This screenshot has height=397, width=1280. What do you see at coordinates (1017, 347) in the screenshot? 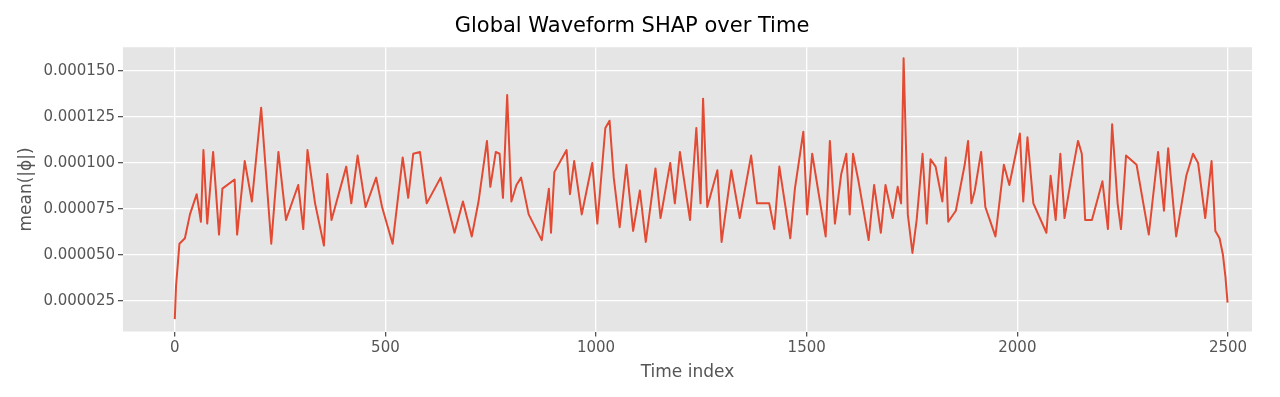
I see `x-tick-label: 2000` at bounding box center [1017, 347].